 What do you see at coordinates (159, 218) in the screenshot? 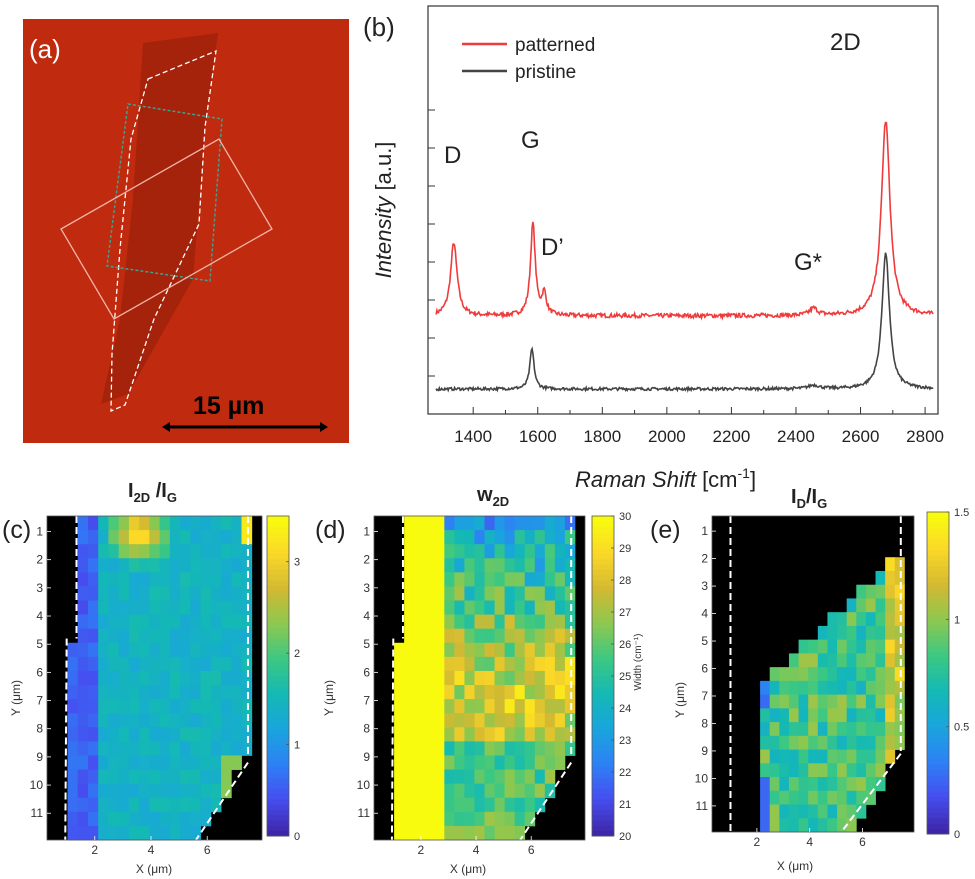
I see `graphene-flake` at bounding box center [159, 218].